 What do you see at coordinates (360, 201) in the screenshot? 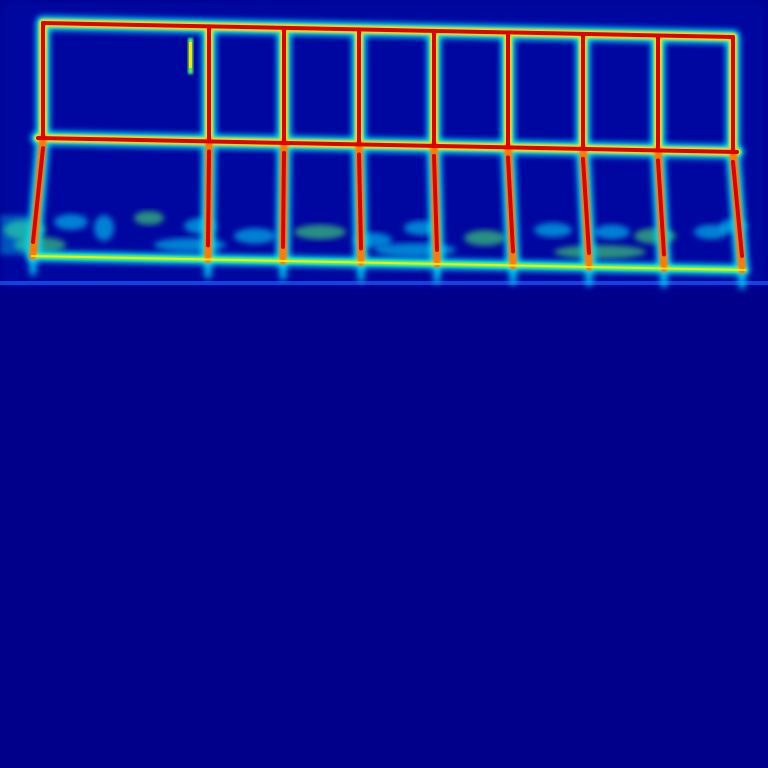
I see `post-3-lower-core` at bounding box center [360, 201].